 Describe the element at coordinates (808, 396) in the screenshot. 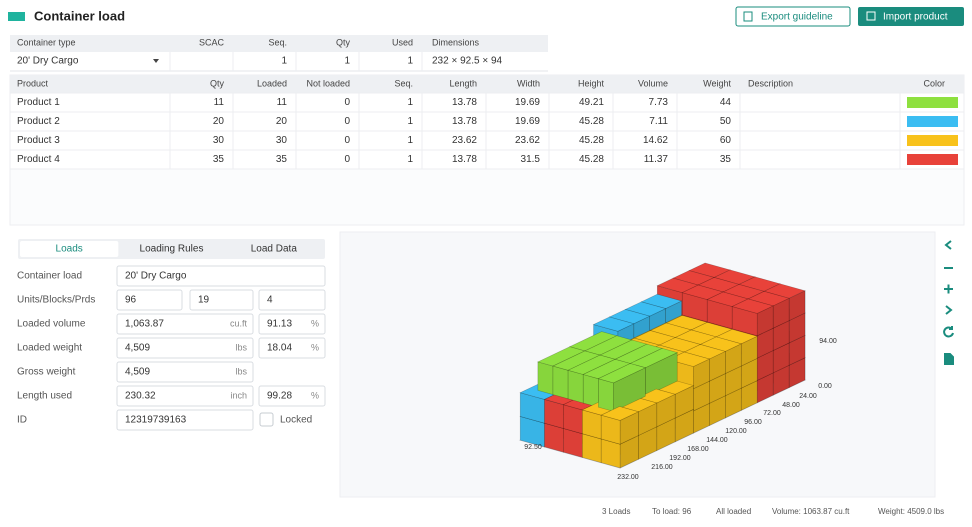

I see `axis-label: 24.00` at that location.